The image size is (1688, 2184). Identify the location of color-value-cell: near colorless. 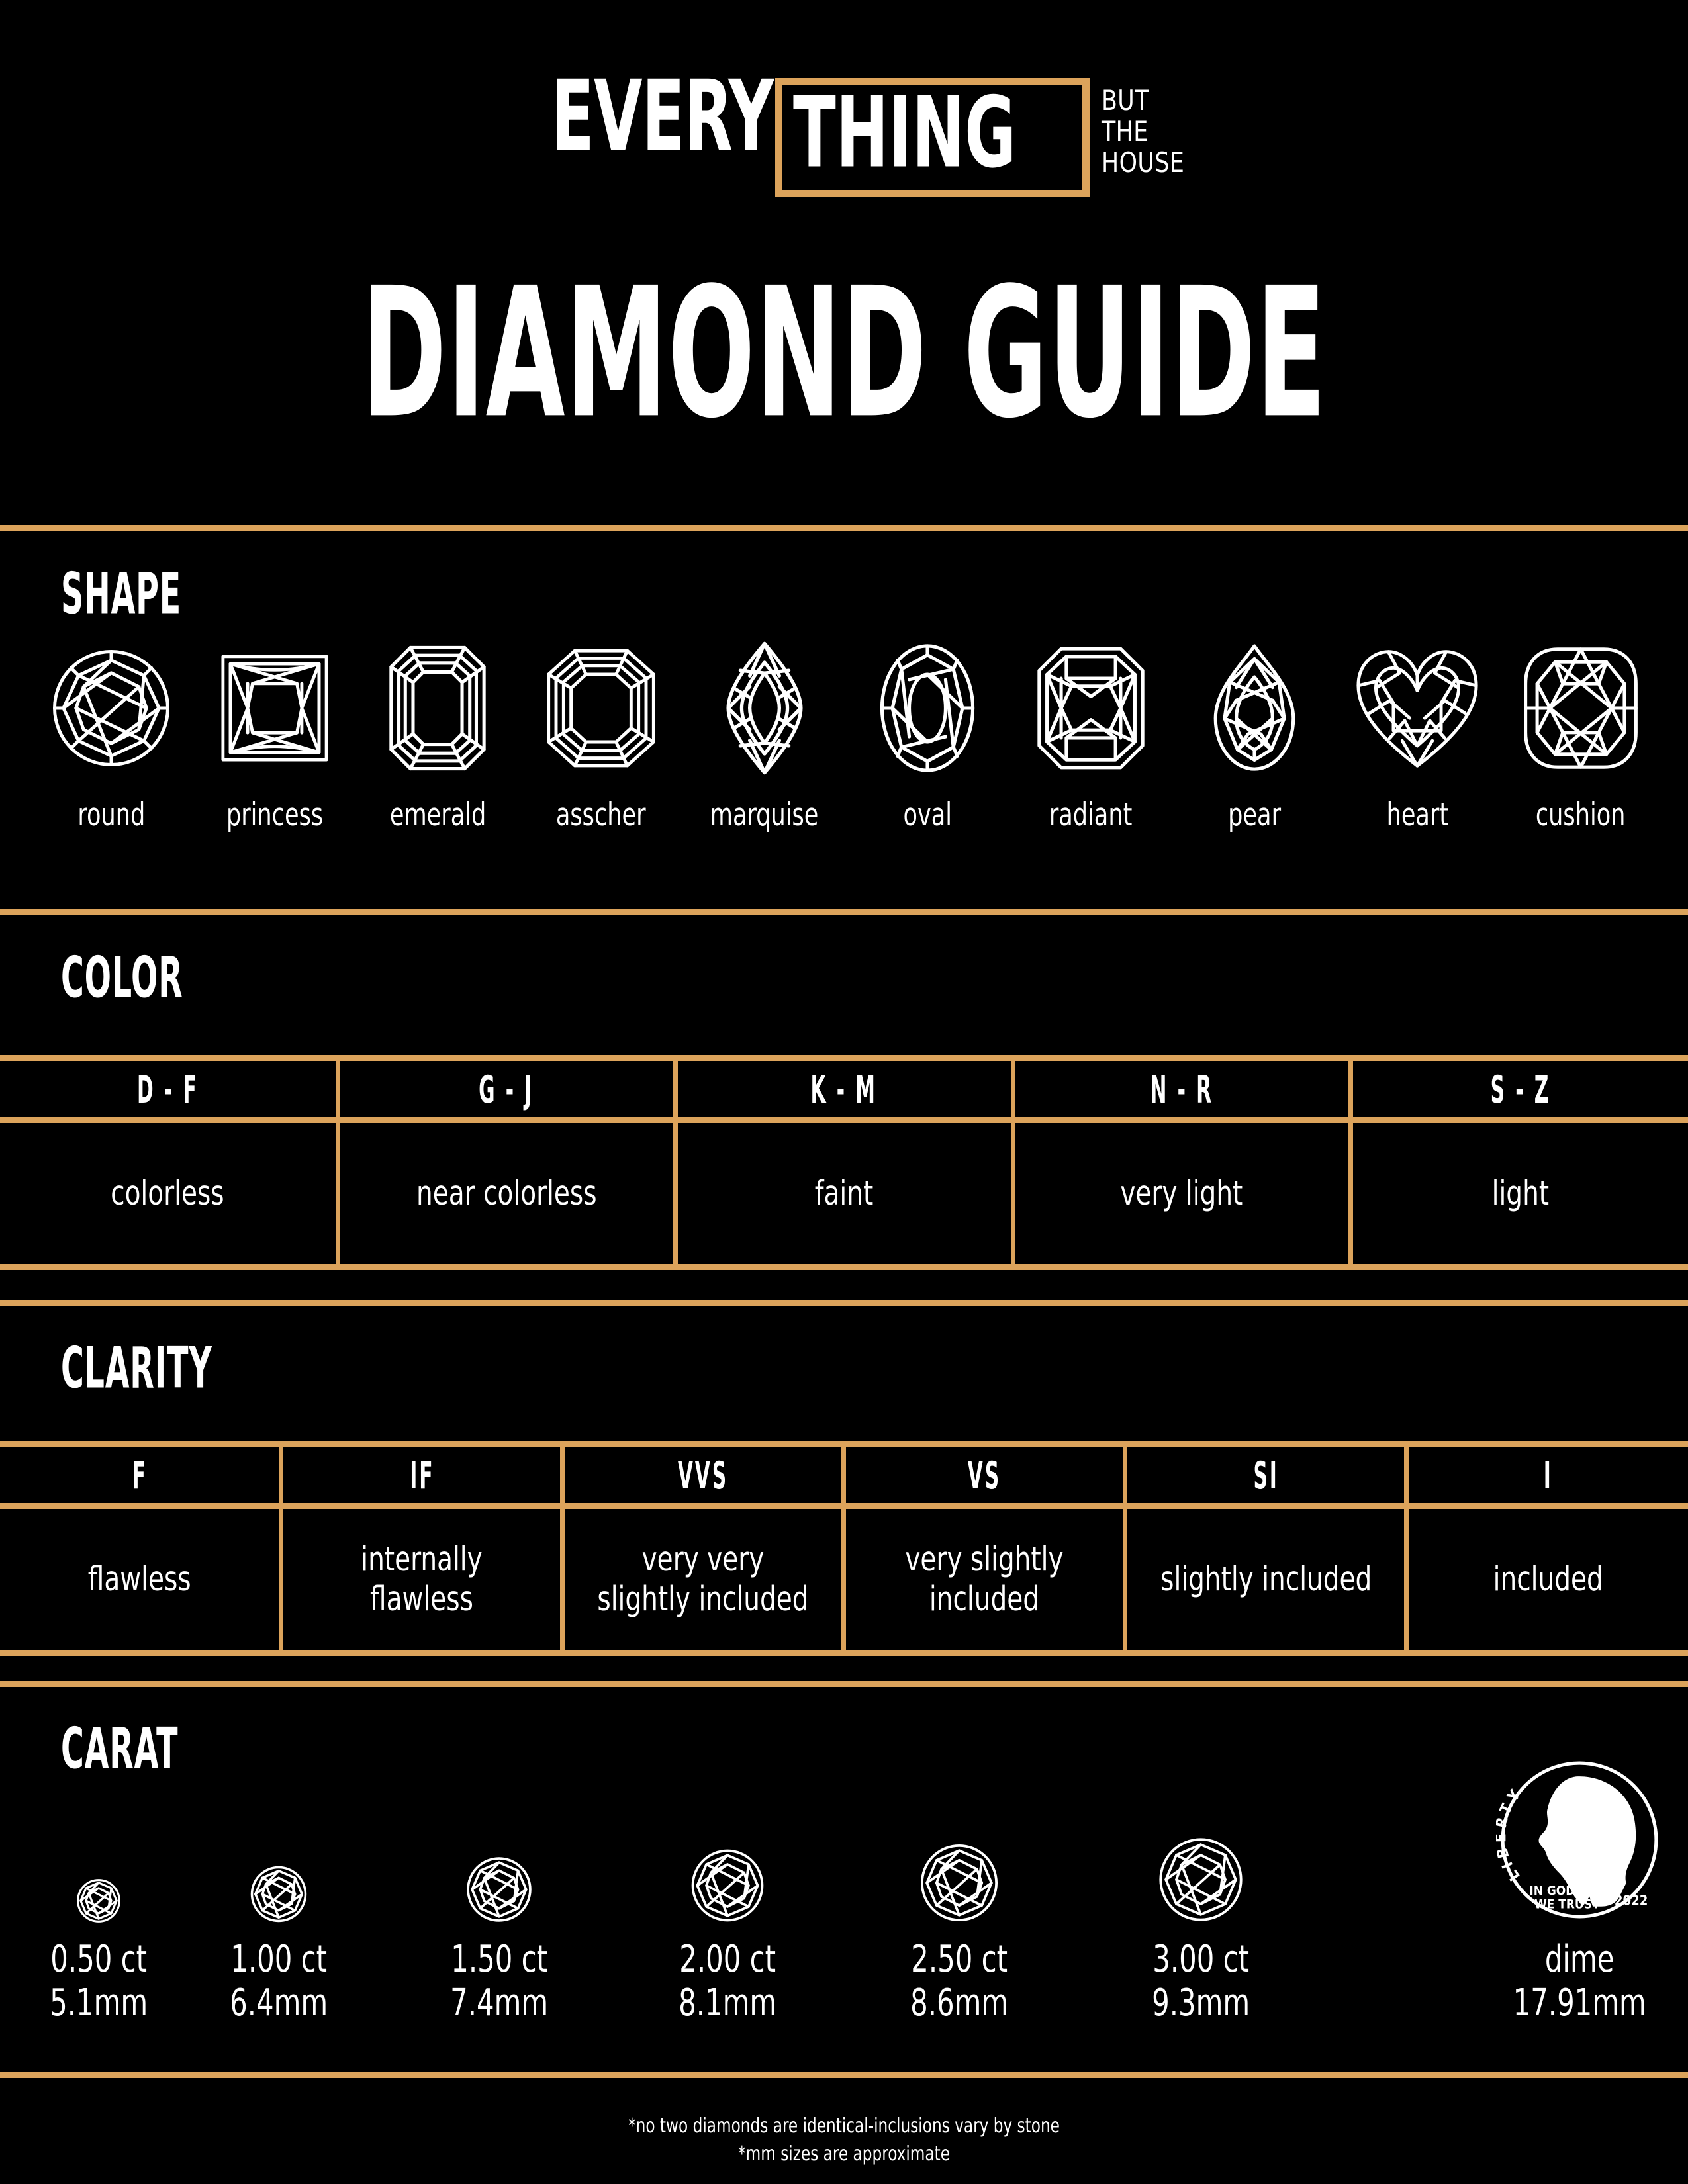
(508, 1195).